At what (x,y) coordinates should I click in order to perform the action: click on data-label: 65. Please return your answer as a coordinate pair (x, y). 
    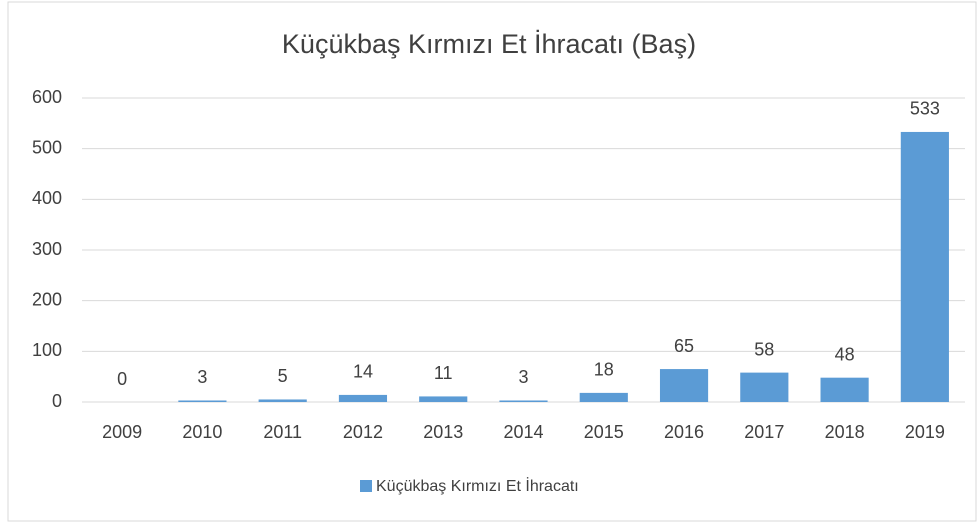
    Looking at the image, I should click on (684, 346).